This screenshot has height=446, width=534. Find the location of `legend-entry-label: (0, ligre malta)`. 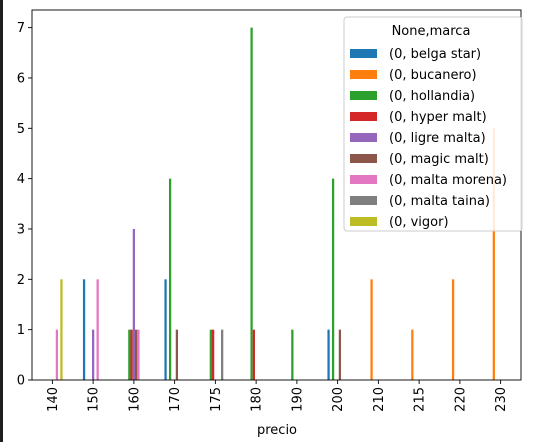

legend-entry-label: (0, ligre malta) is located at coordinates (437, 138).